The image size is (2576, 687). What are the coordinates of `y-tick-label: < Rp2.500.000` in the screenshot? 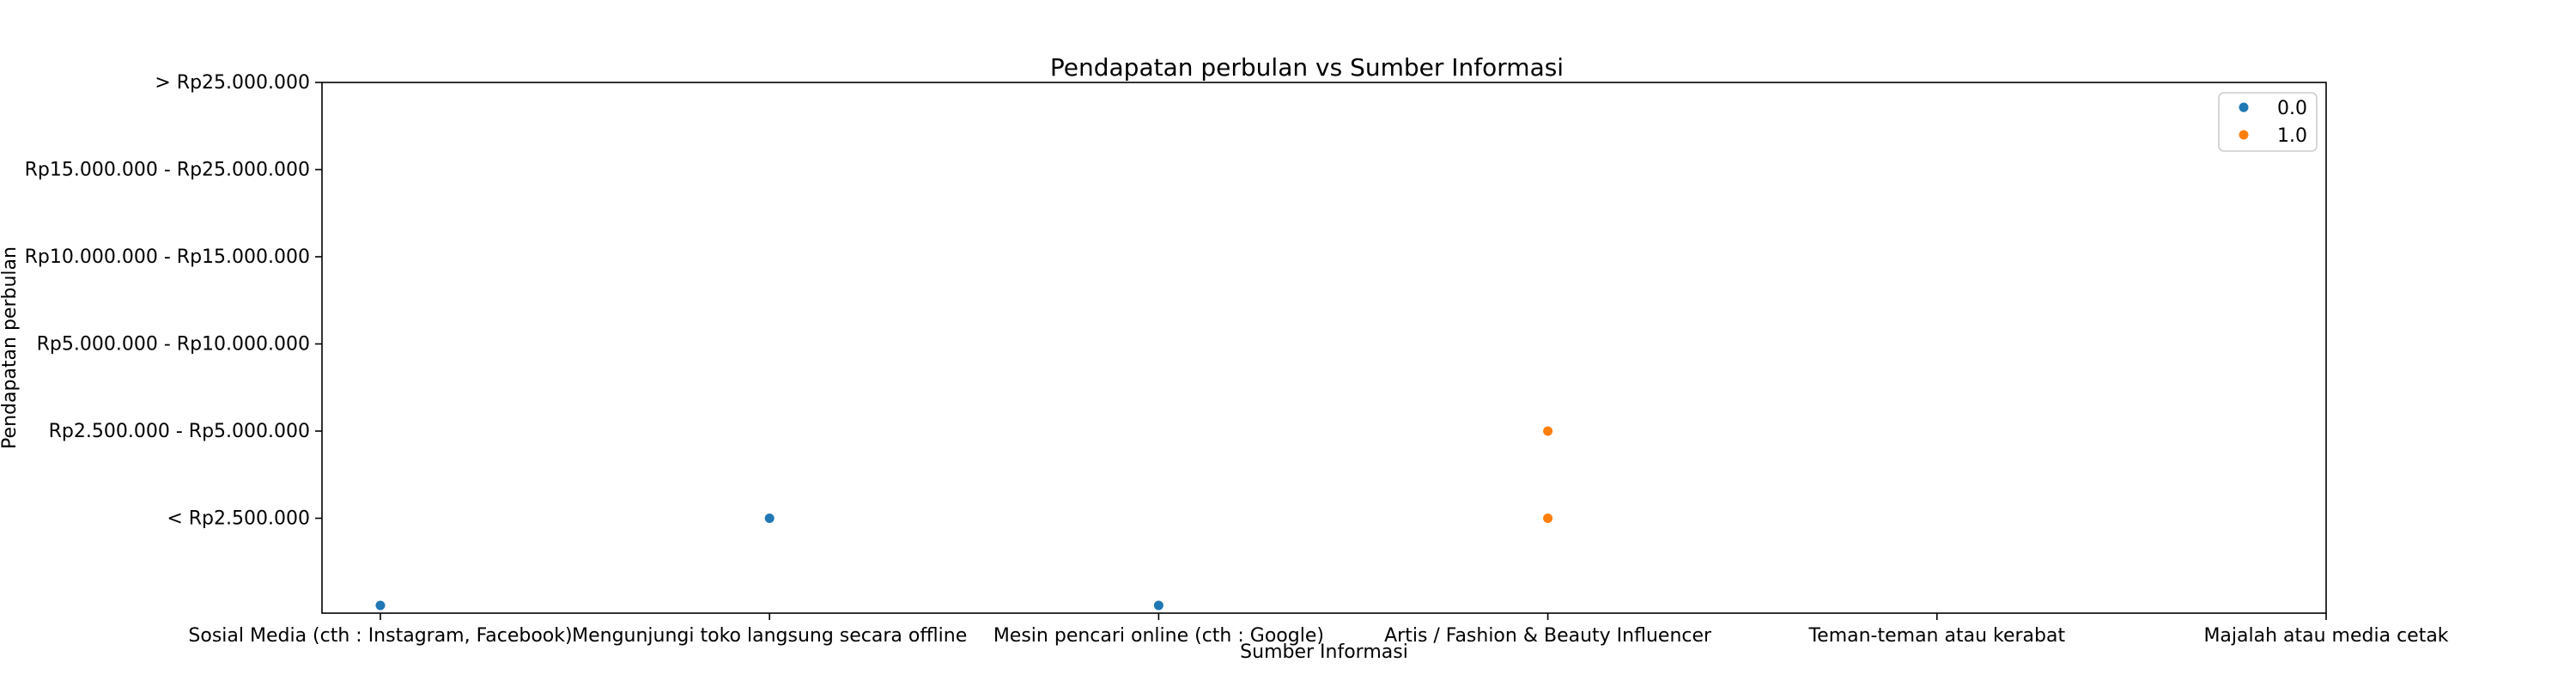 It's located at (239, 519).